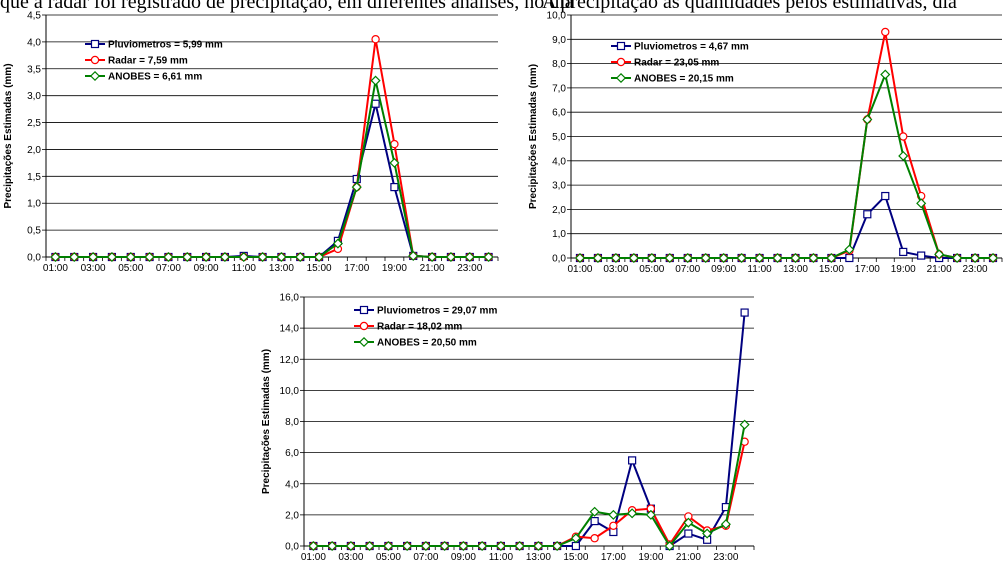 This screenshot has width=1003, height=567. Describe the element at coordinates (34, 16) in the screenshot. I see `y-tick-label: 4,5` at that location.